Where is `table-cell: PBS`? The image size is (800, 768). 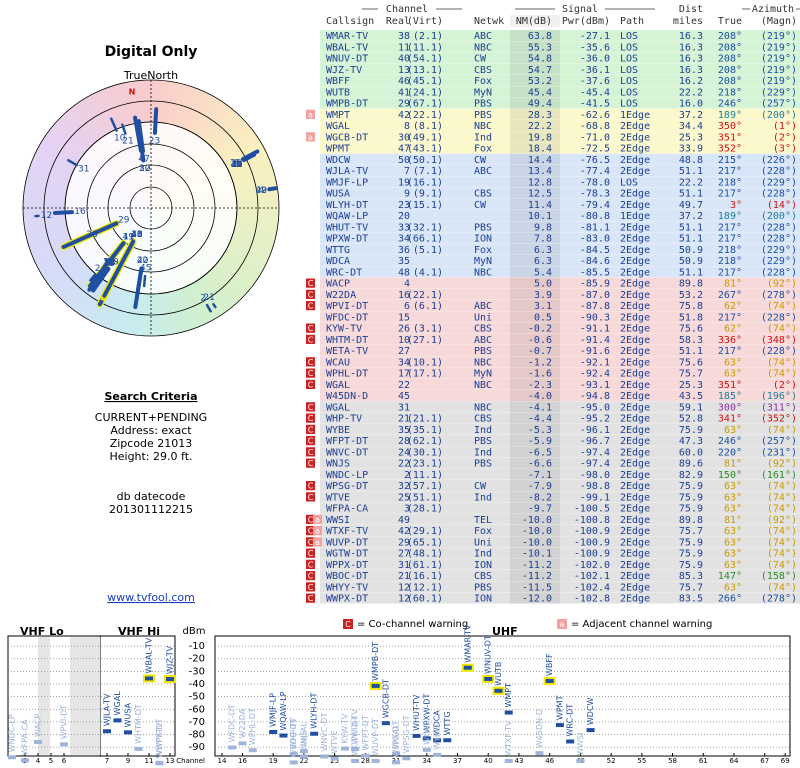
table-cell: PBS is located at coordinates (483, 104).